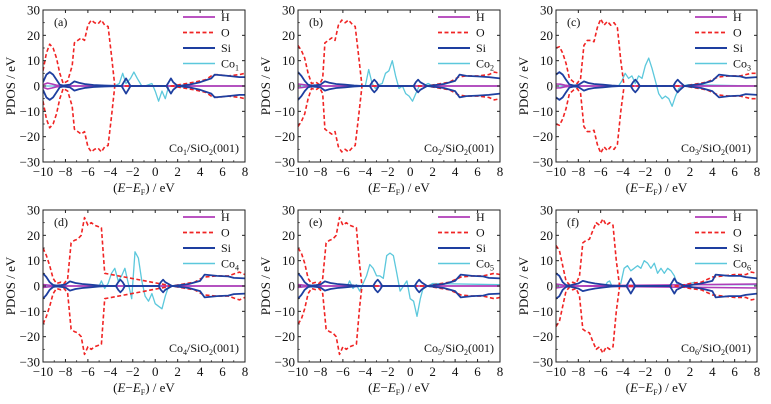 This screenshot has width=771, height=404. I want to click on series-o-down, so click(399, 119).